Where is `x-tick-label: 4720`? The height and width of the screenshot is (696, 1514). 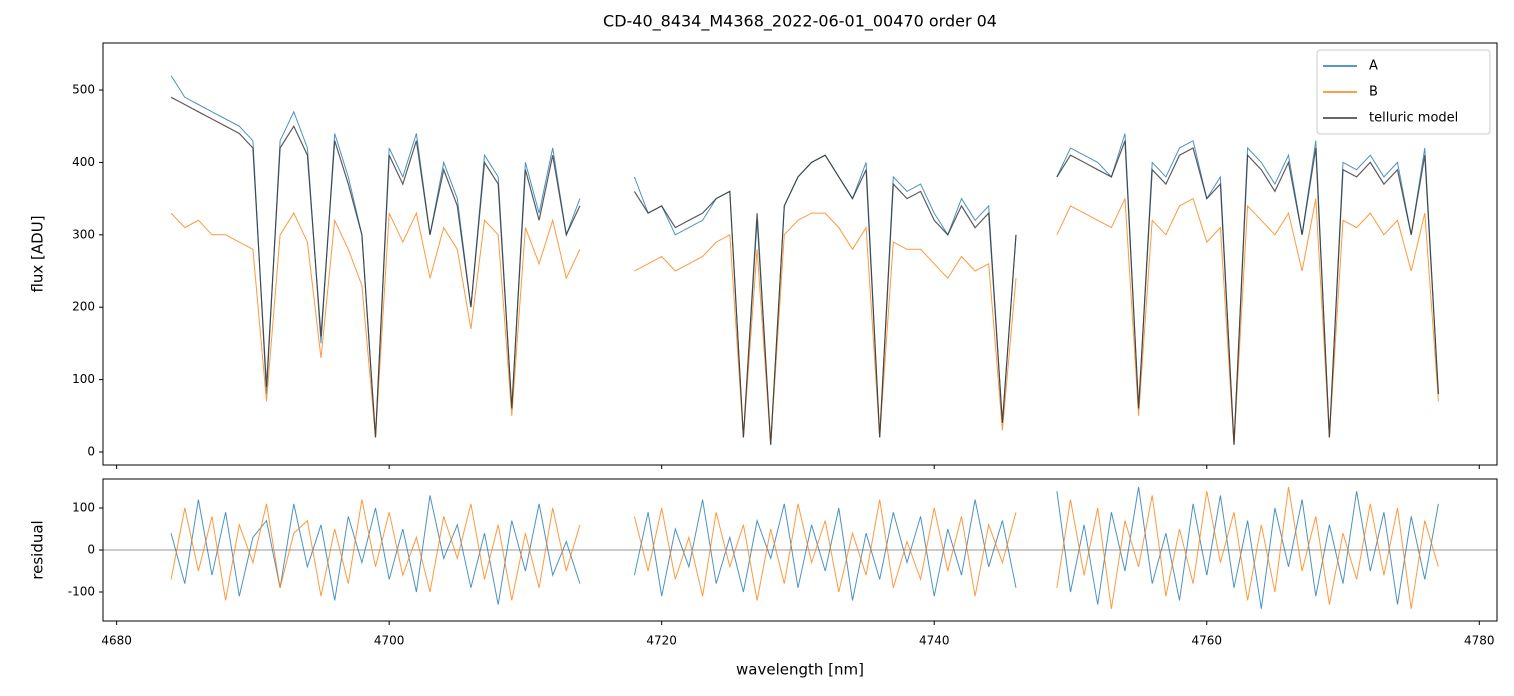 x-tick-label: 4720 is located at coordinates (661, 641).